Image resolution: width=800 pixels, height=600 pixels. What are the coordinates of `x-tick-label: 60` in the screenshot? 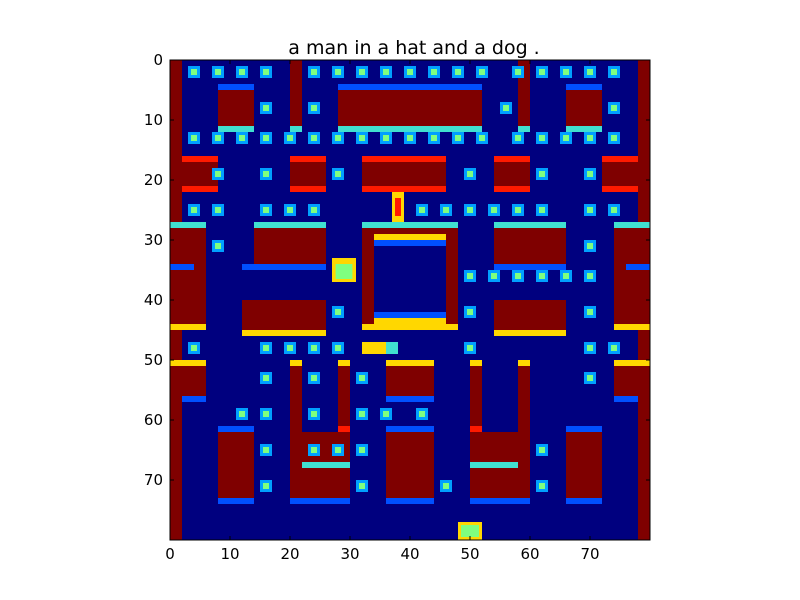 It's located at (529, 554).